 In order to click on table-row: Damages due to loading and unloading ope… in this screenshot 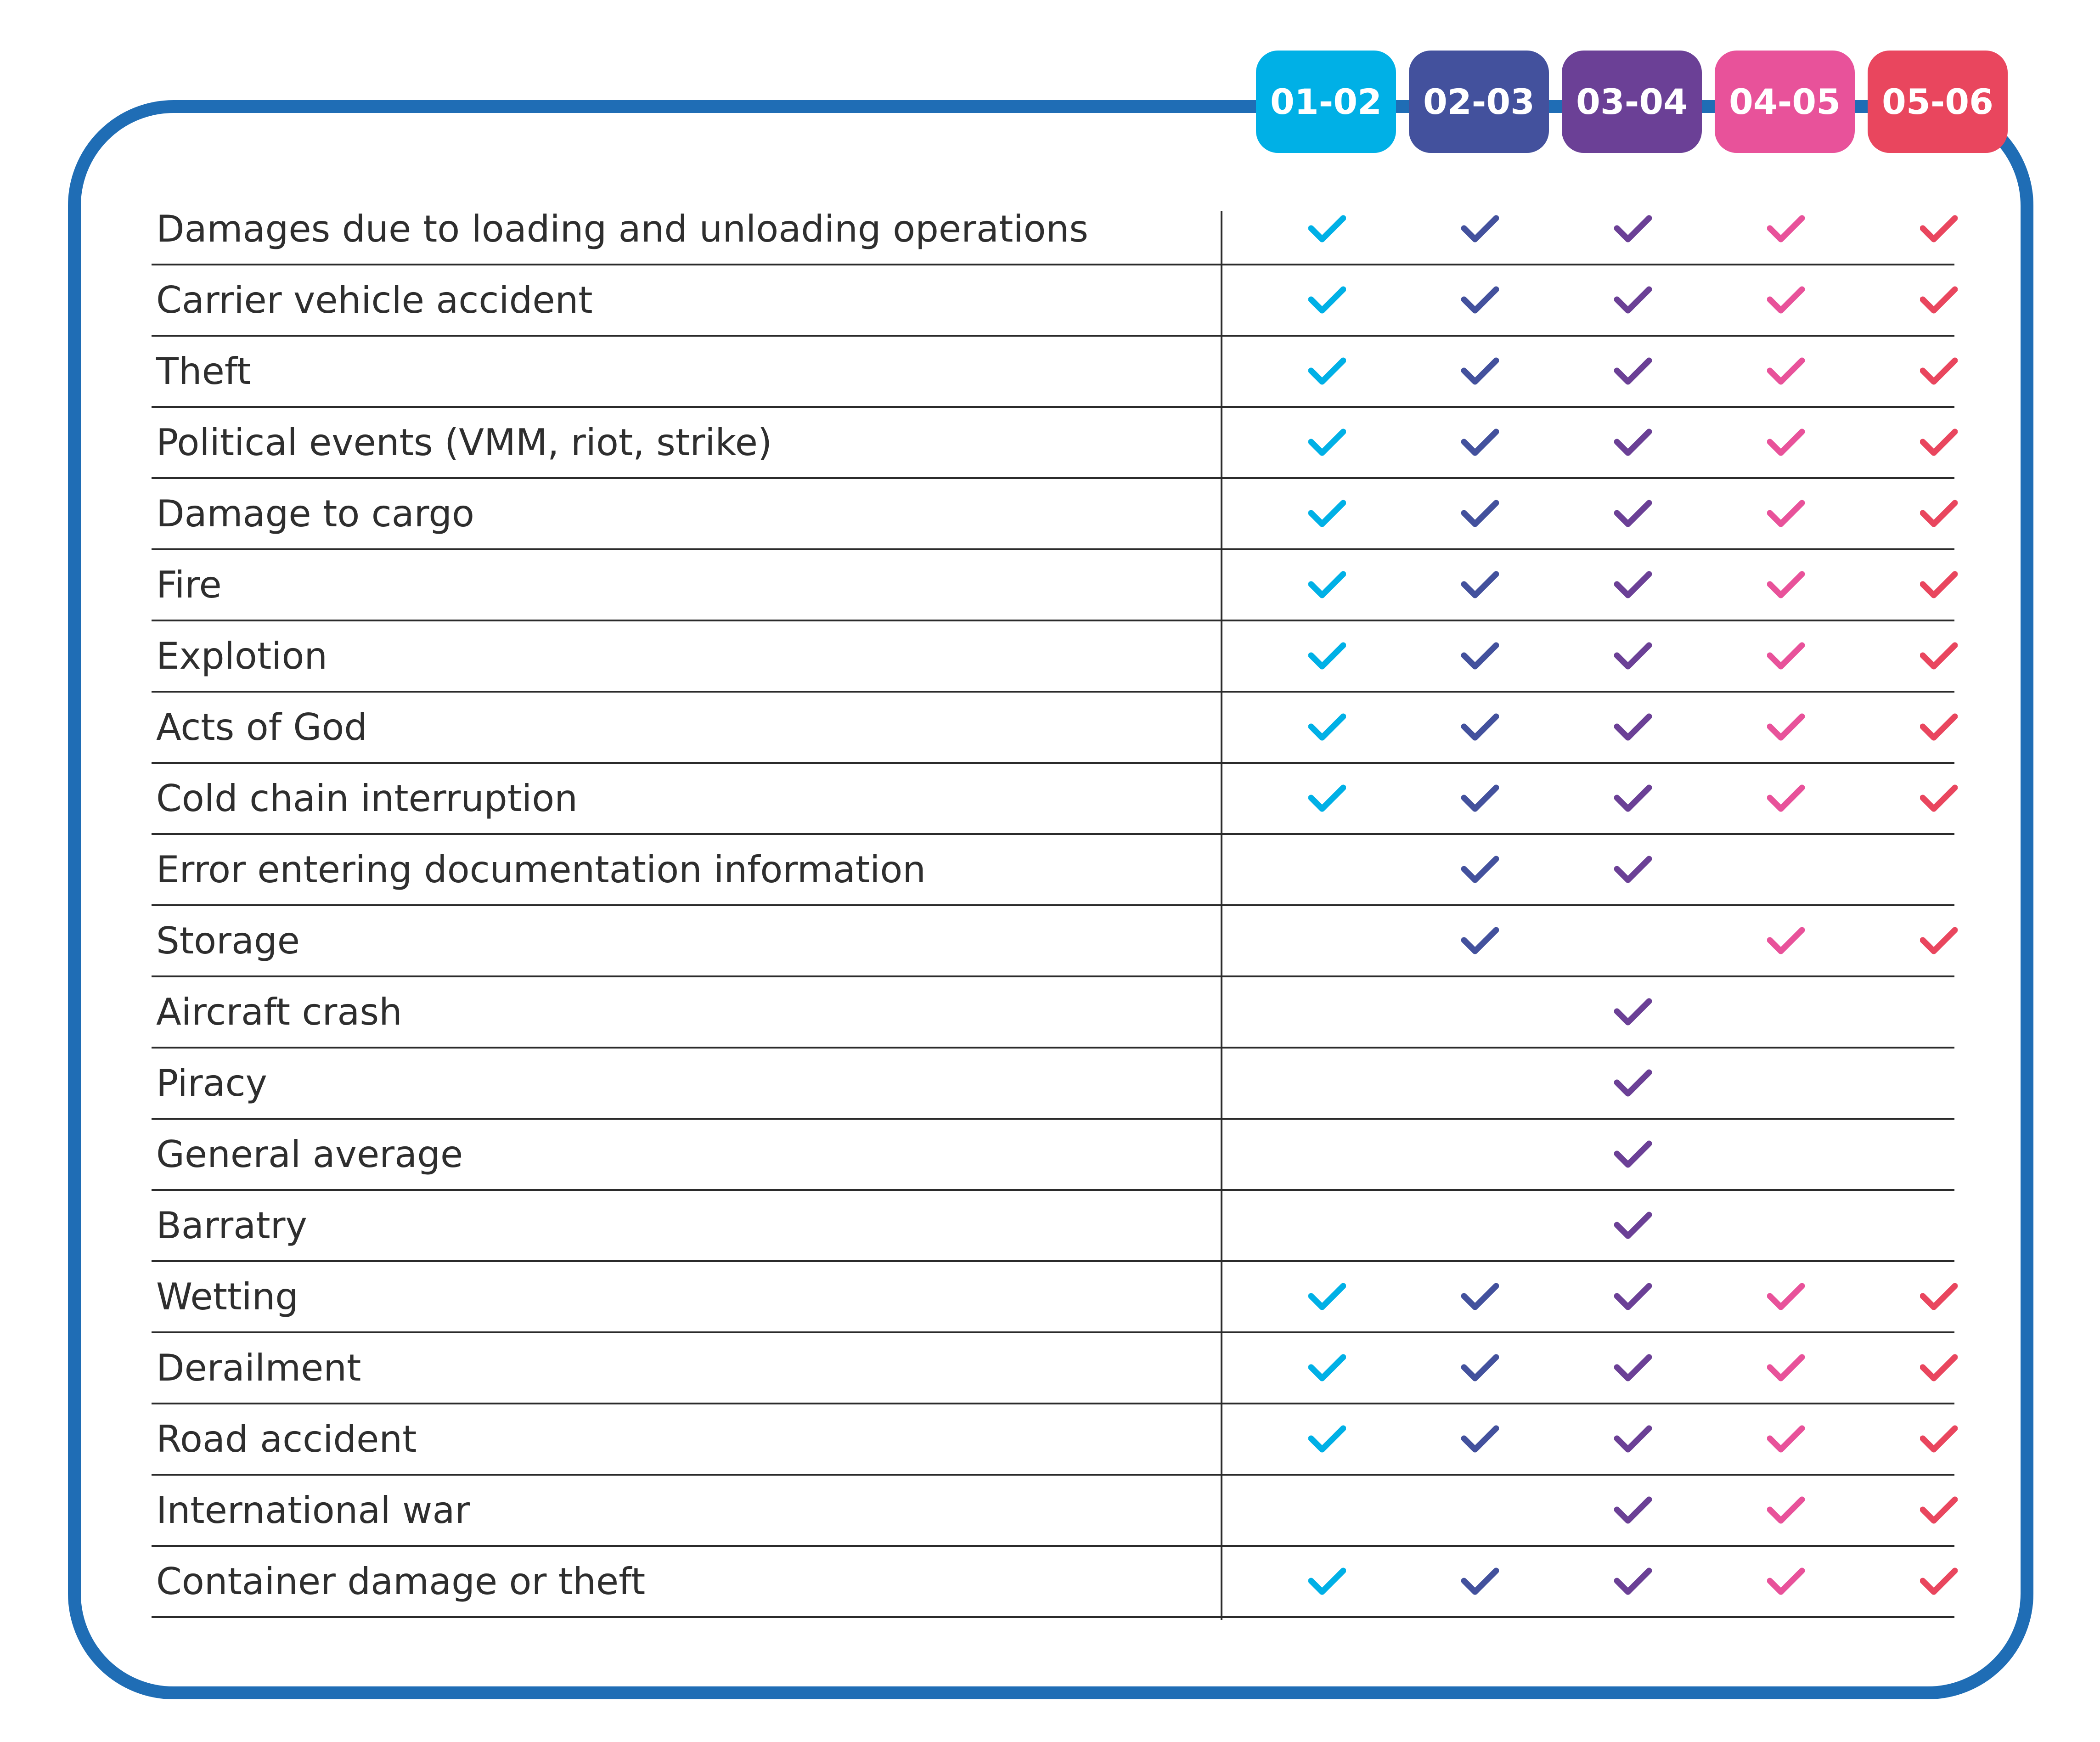, I will do `click(1055, 229)`.